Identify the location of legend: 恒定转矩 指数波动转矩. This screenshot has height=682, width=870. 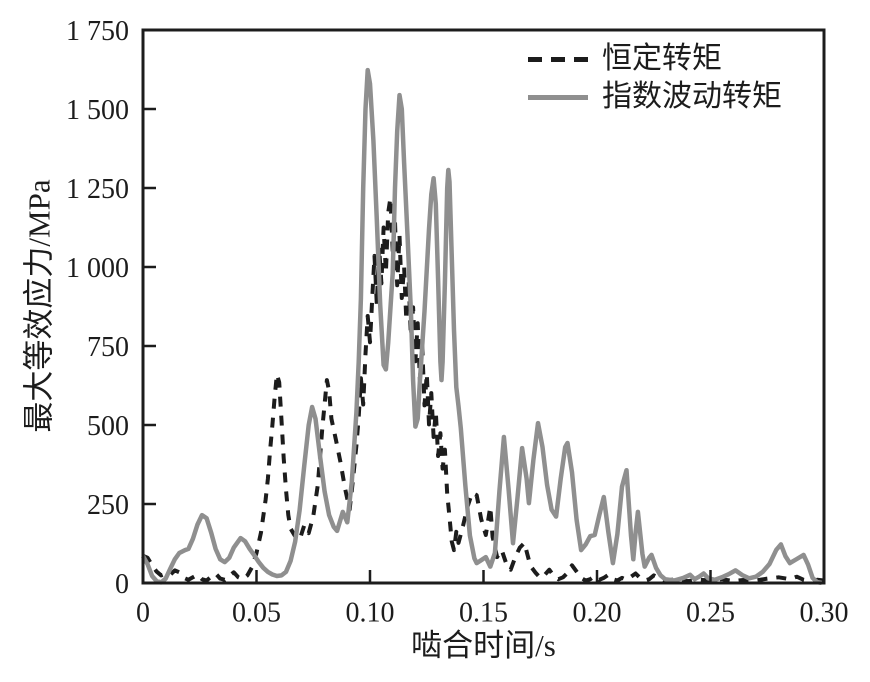
(655, 78).